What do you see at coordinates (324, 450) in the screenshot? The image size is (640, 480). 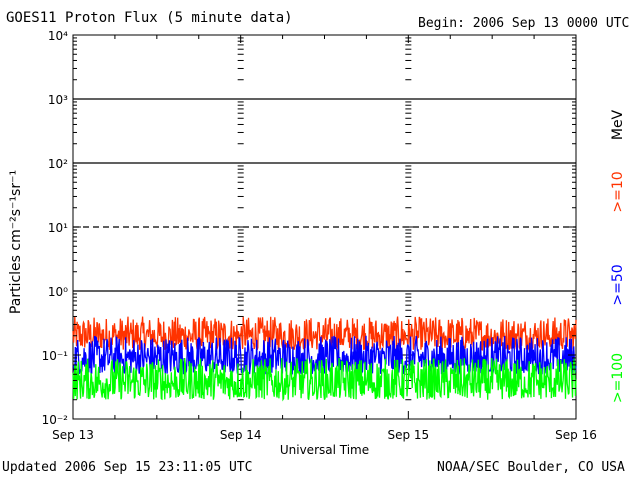 I see `x-axis-label: Universal Time` at bounding box center [324, 450].